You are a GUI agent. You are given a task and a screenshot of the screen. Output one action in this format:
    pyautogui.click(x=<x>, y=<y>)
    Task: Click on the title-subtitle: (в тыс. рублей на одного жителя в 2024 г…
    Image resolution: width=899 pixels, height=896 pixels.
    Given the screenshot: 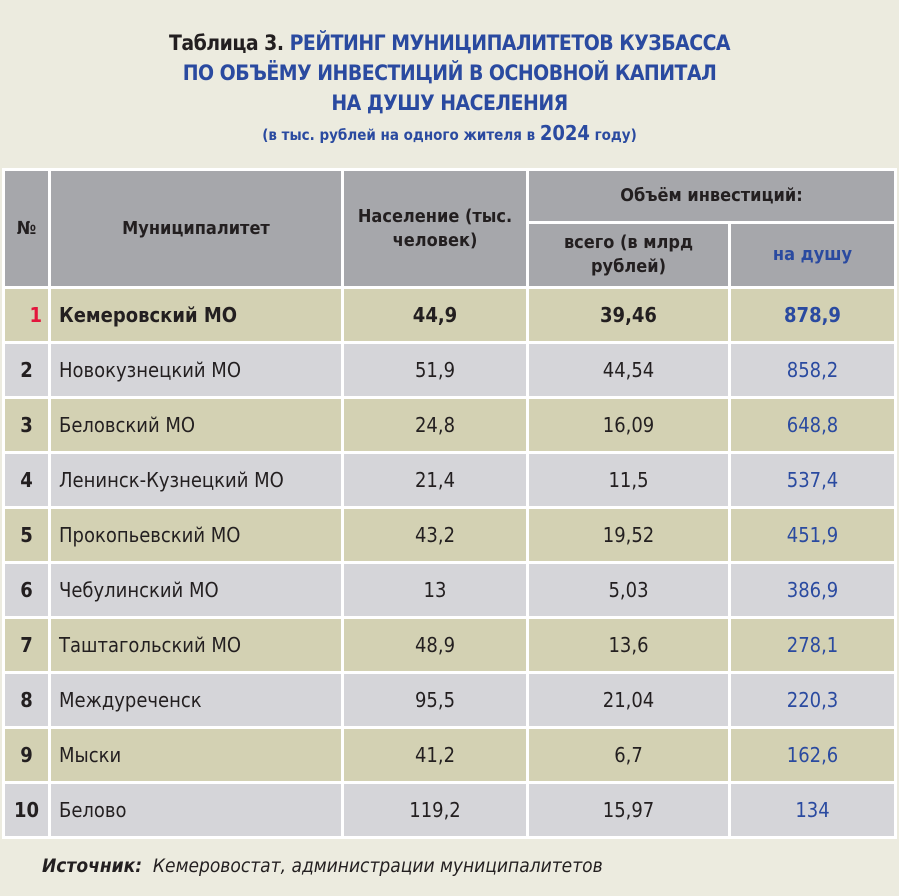 What is the action you would take?
    pyautogui.click(x=449, y=134)
    